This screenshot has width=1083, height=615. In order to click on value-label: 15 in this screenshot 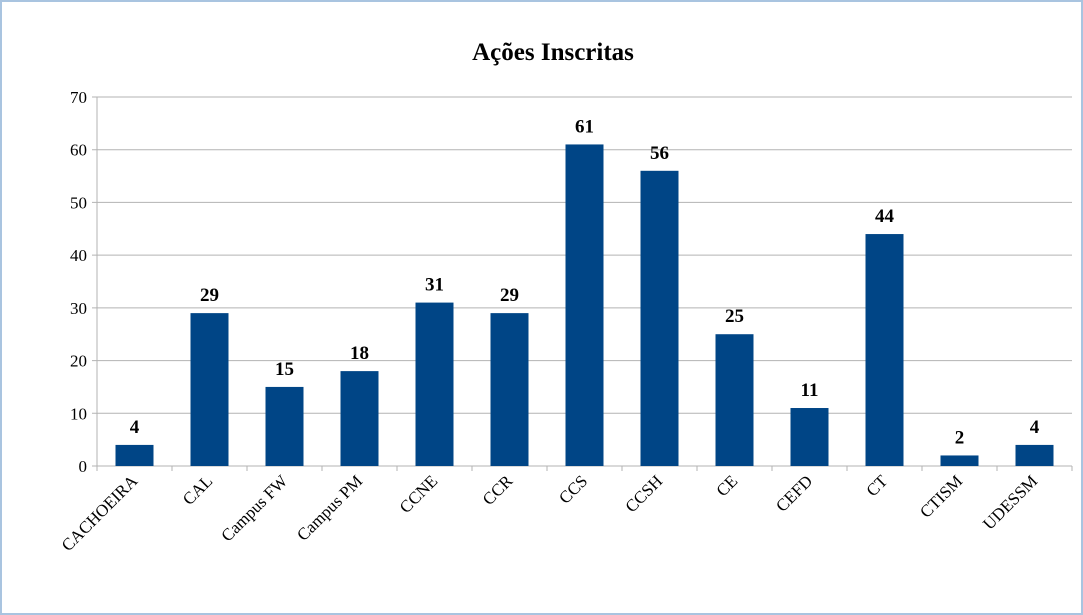, I will do `click(284, 369)`.